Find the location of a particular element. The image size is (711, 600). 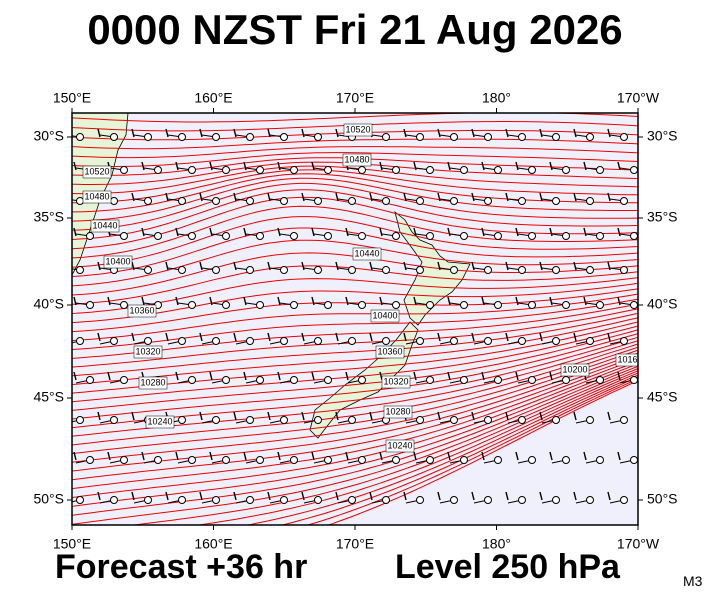

lon-label-bottom: 160°E is located at coordinates (213, 544).